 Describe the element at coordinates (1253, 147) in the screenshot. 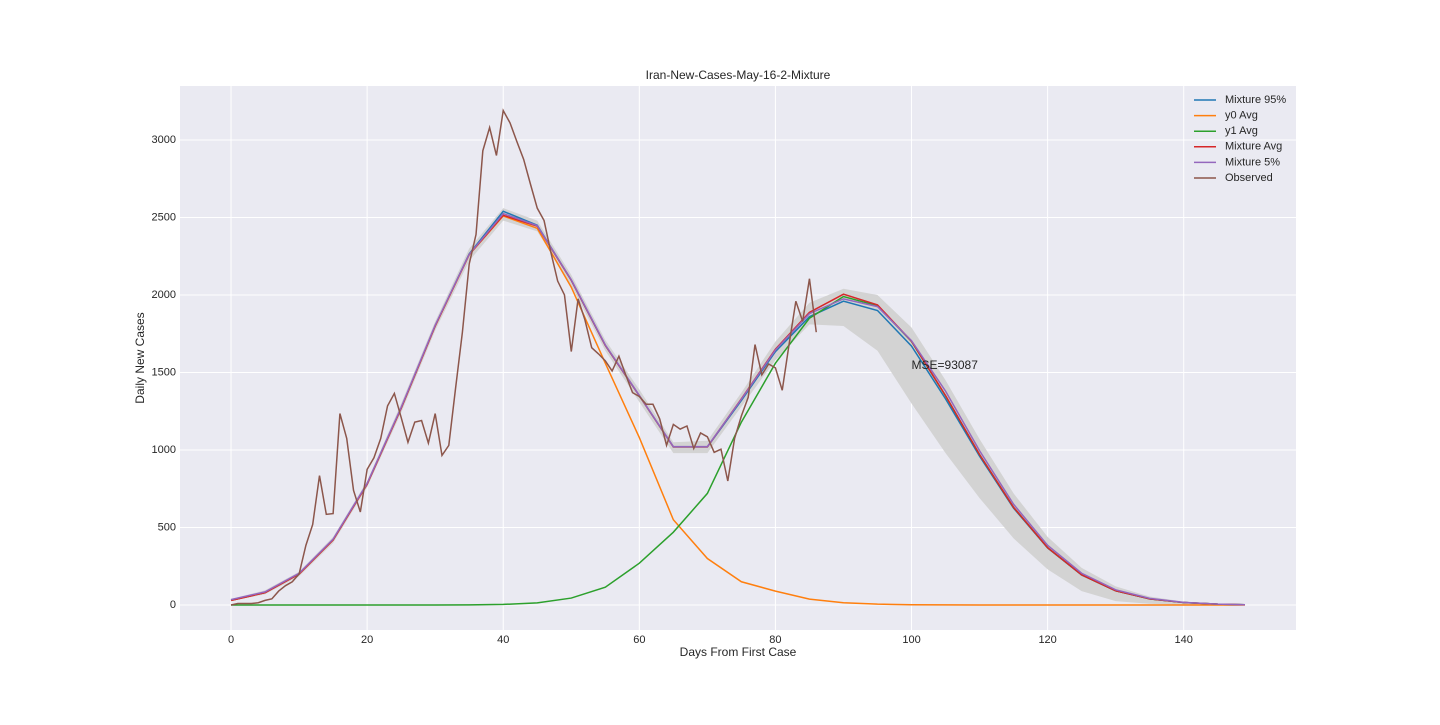

I see `legend-label: Mixture Avg` at that location.